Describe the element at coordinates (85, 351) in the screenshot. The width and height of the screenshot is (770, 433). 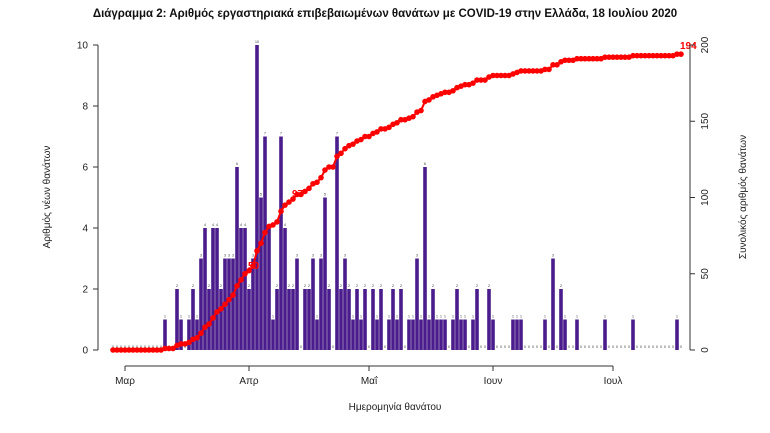
I see `y-tick-label: 0` at that location.